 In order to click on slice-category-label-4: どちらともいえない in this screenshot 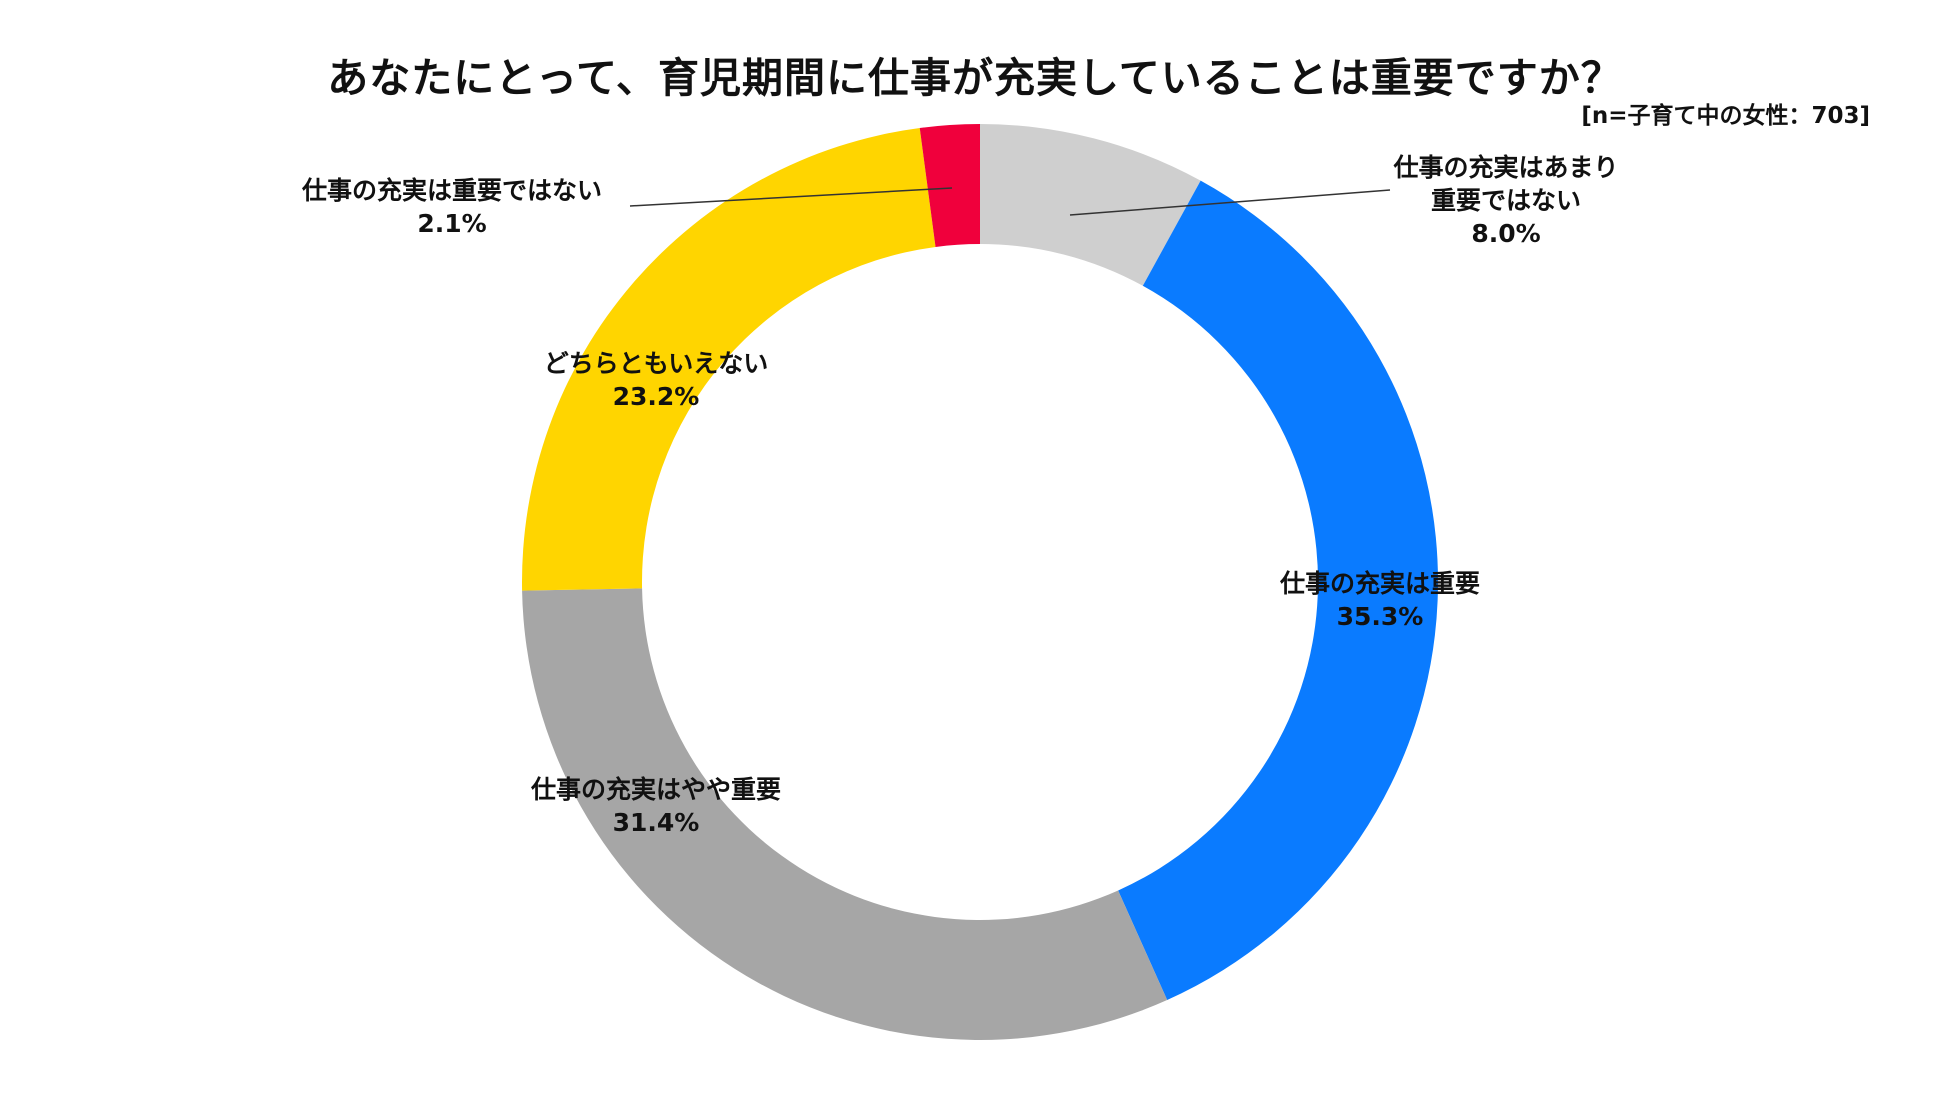, I will do `click(656, 363)`.